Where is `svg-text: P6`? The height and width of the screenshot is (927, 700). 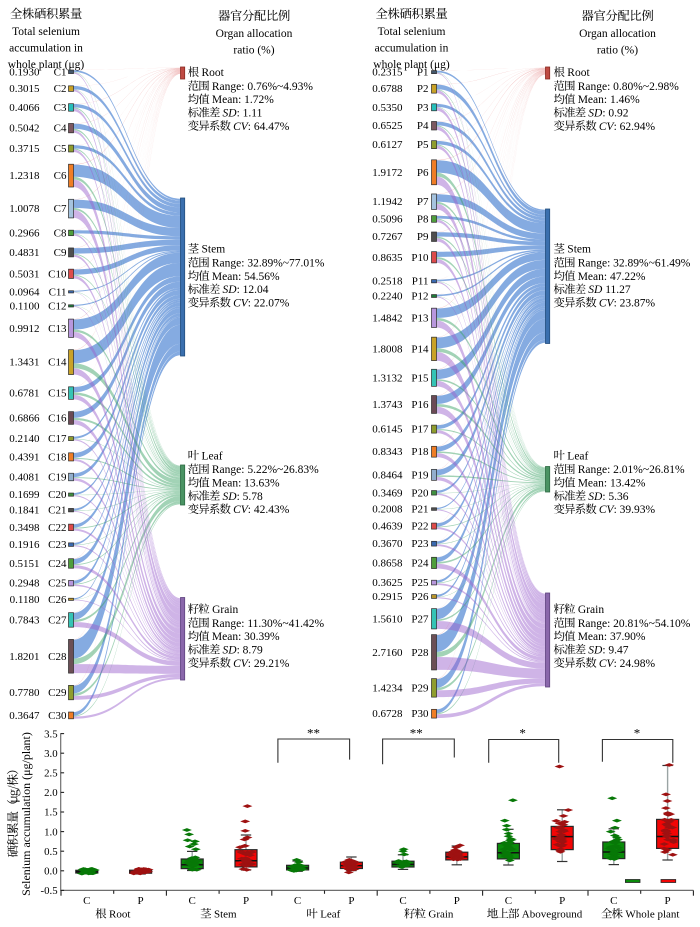 svg-text: P6 is located at coordinates (423, 173).